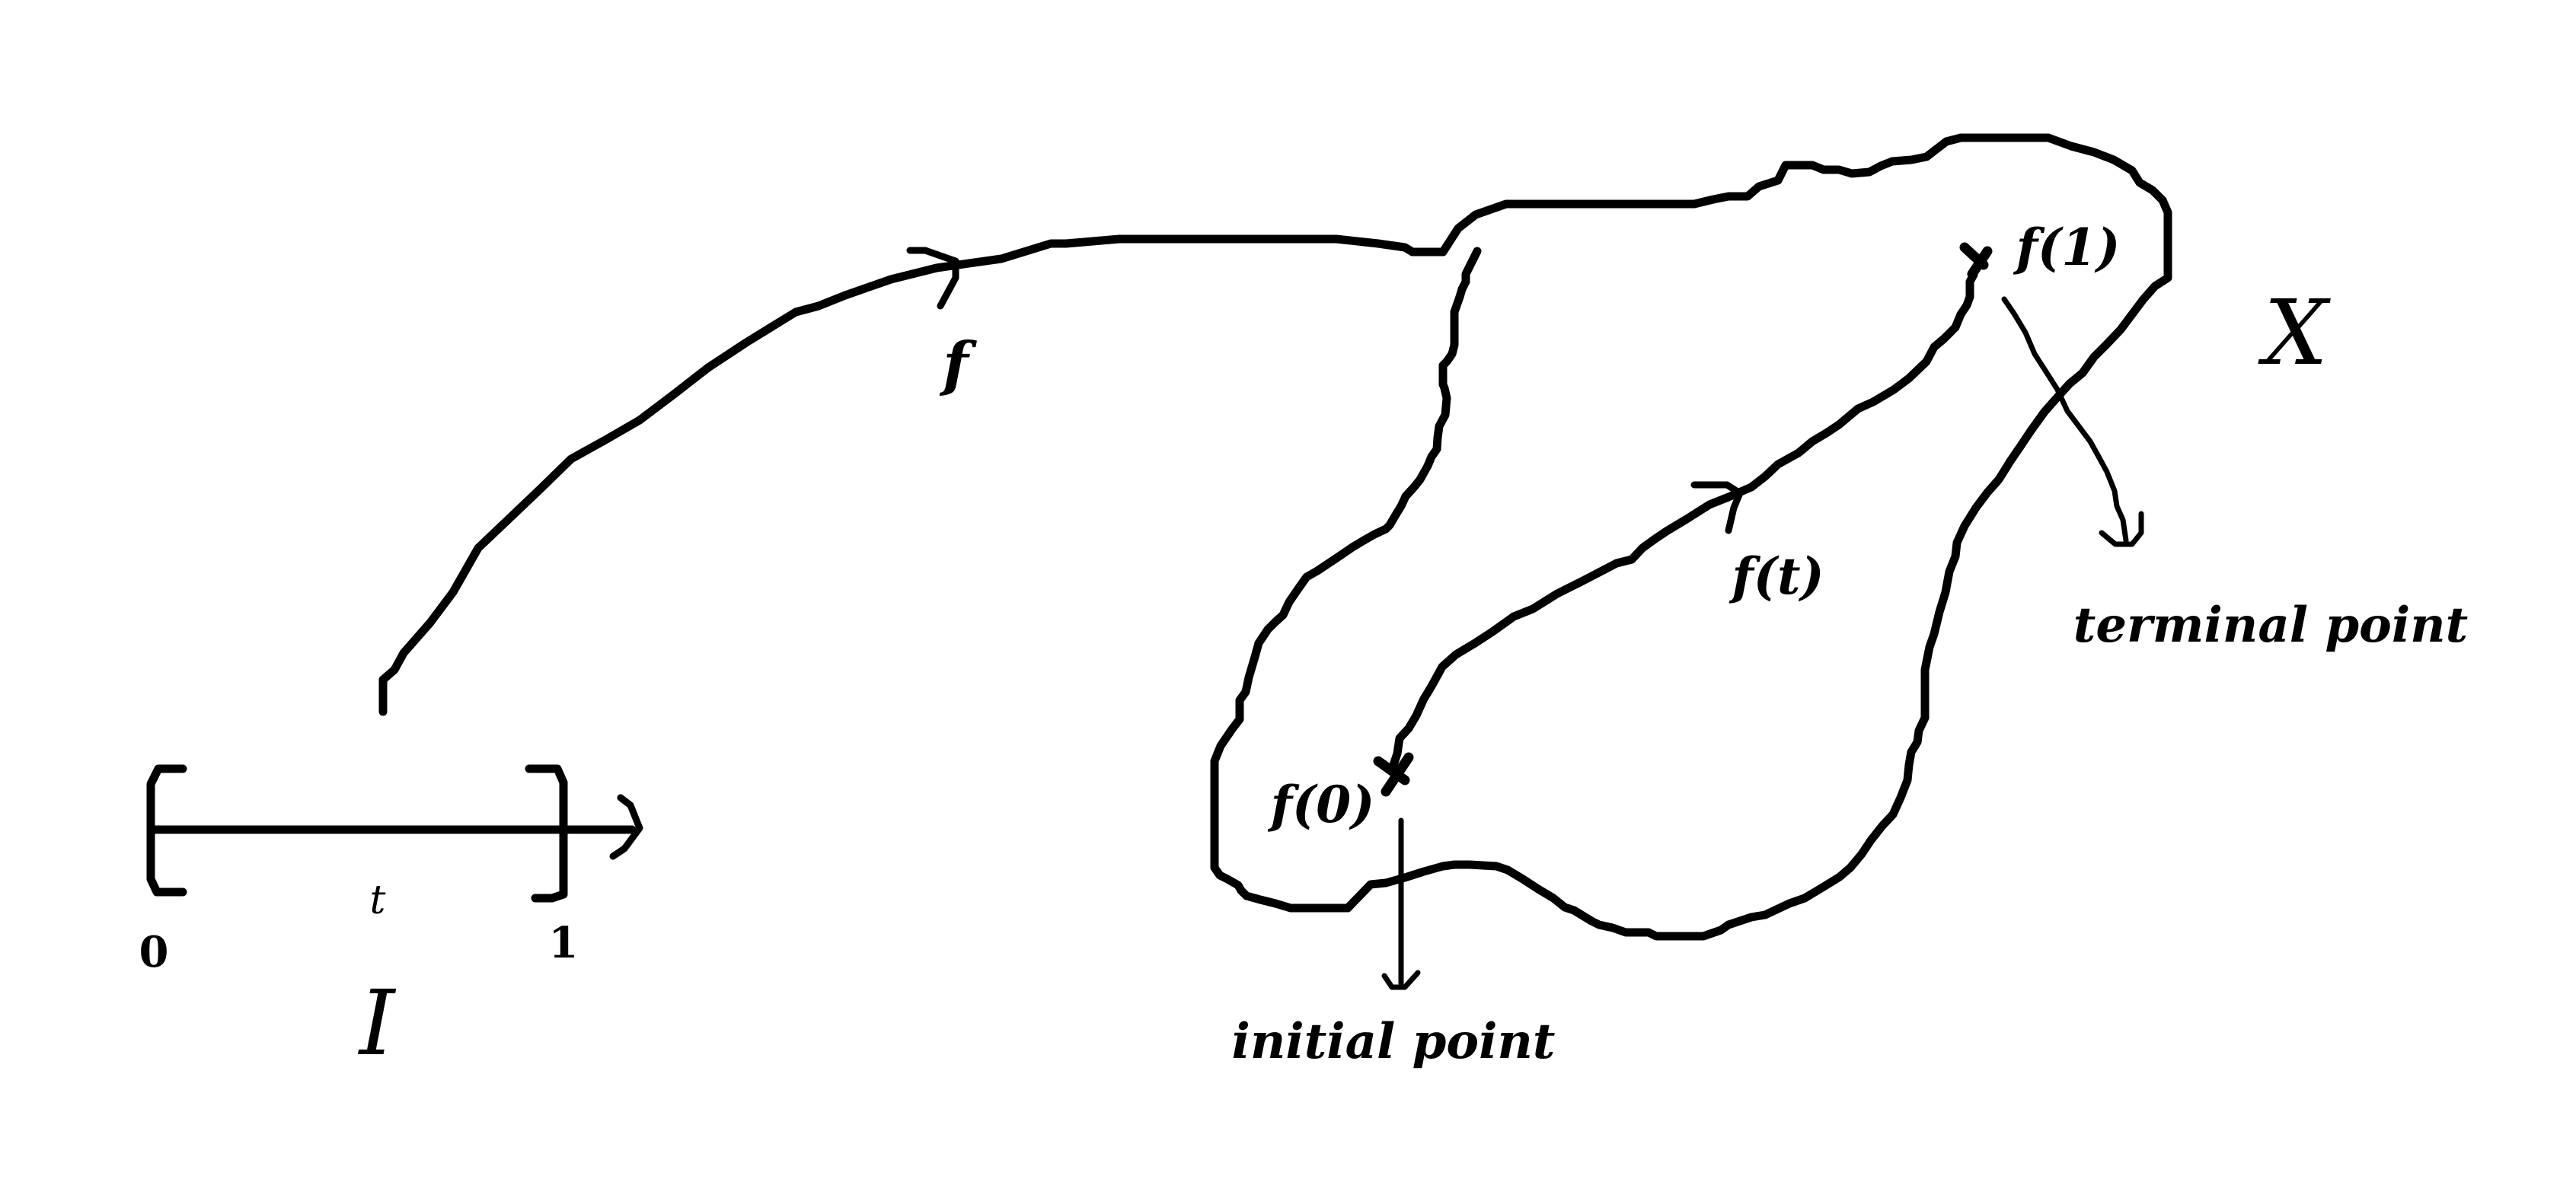  Describe the element at coordinates (564, 943) in the screenshot. I see `interval-right-endpoint-label: 1` at that location.